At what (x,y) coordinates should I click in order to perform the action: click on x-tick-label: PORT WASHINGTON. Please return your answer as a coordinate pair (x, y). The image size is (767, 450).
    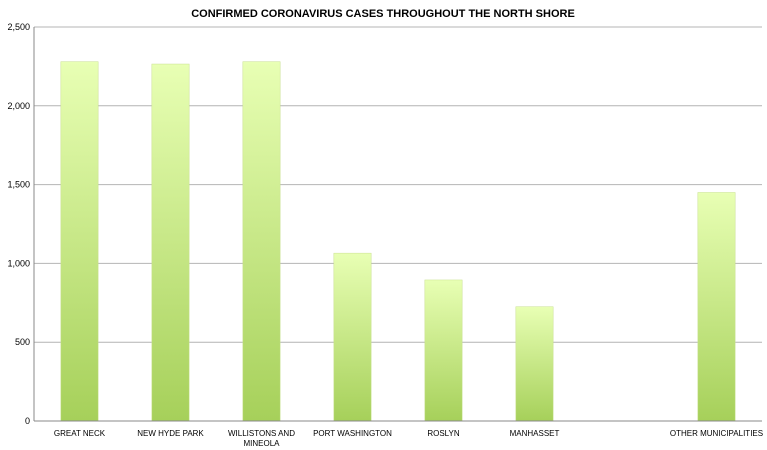
    Looking at the image, I should click on (352, 433).